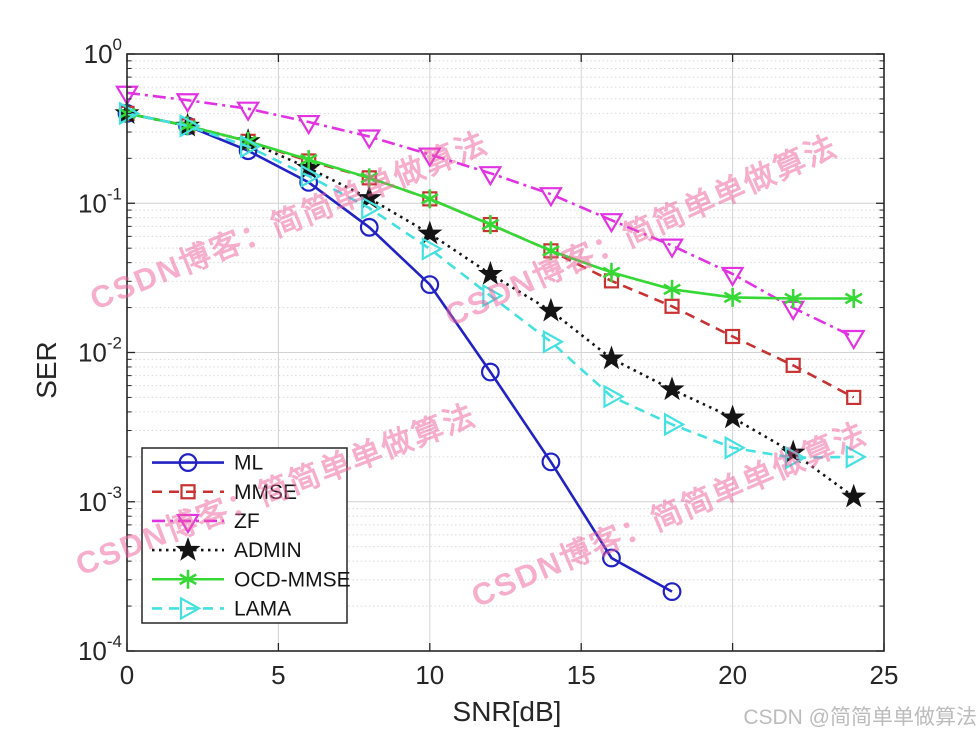 The image size is (980, 735). I want to click on y-tick-label: 10⁻⁴, so click(100, 649).